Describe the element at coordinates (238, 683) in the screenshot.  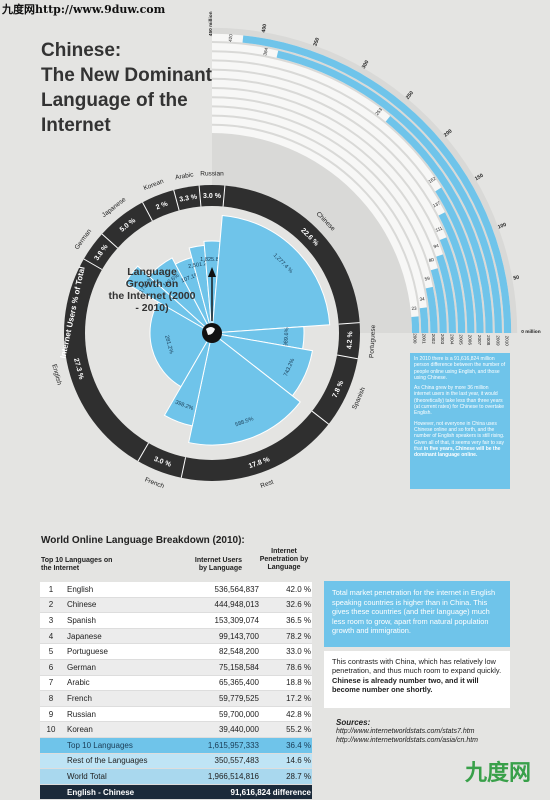
I see `row-users: 65,365,400` at that location.